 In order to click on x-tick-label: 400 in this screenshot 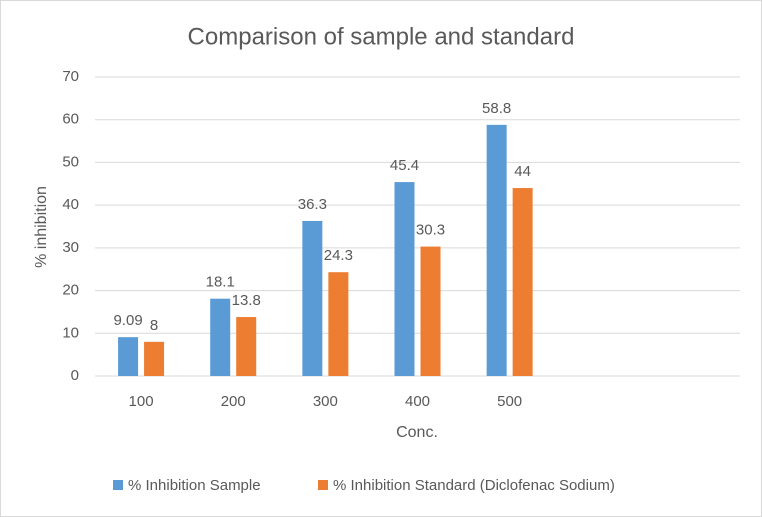, I will do `click(417, 401)`.